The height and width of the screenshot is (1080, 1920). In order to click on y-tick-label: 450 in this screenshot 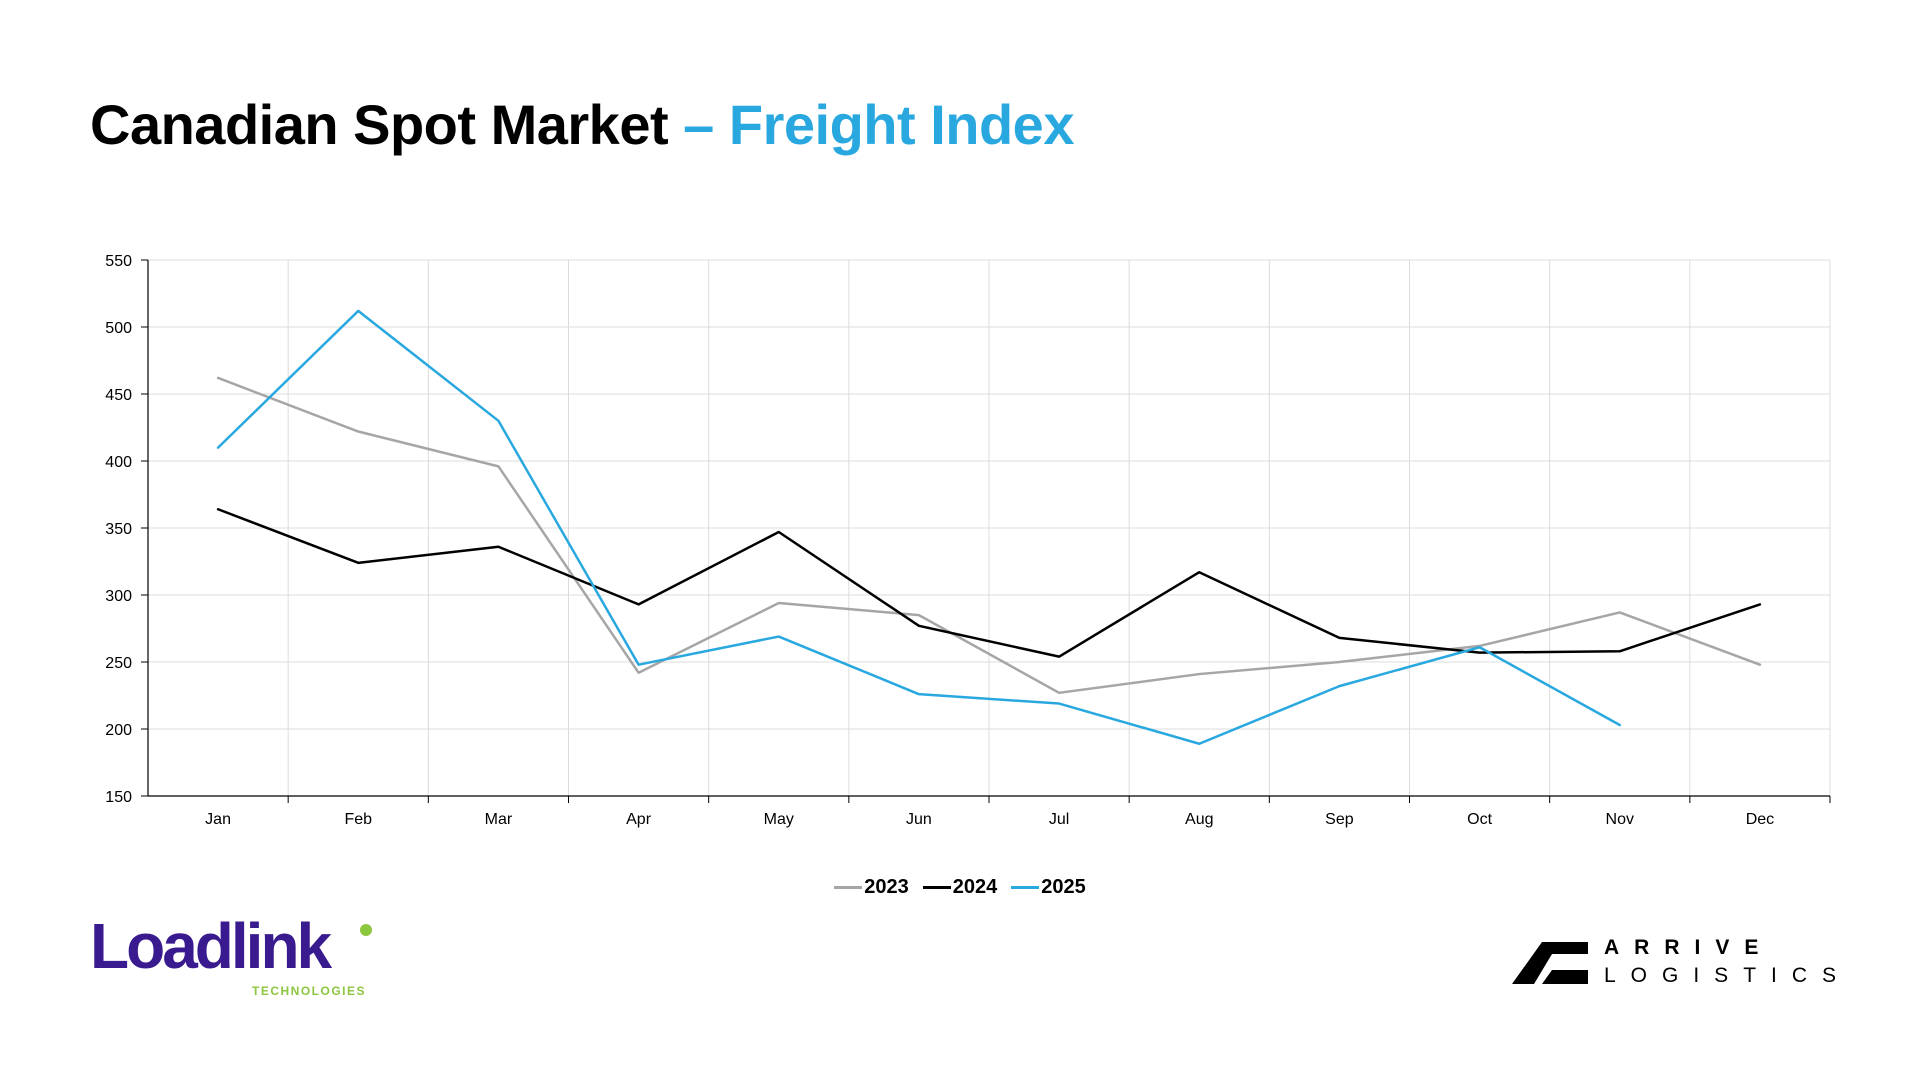, I will do `click(118, 395)`.